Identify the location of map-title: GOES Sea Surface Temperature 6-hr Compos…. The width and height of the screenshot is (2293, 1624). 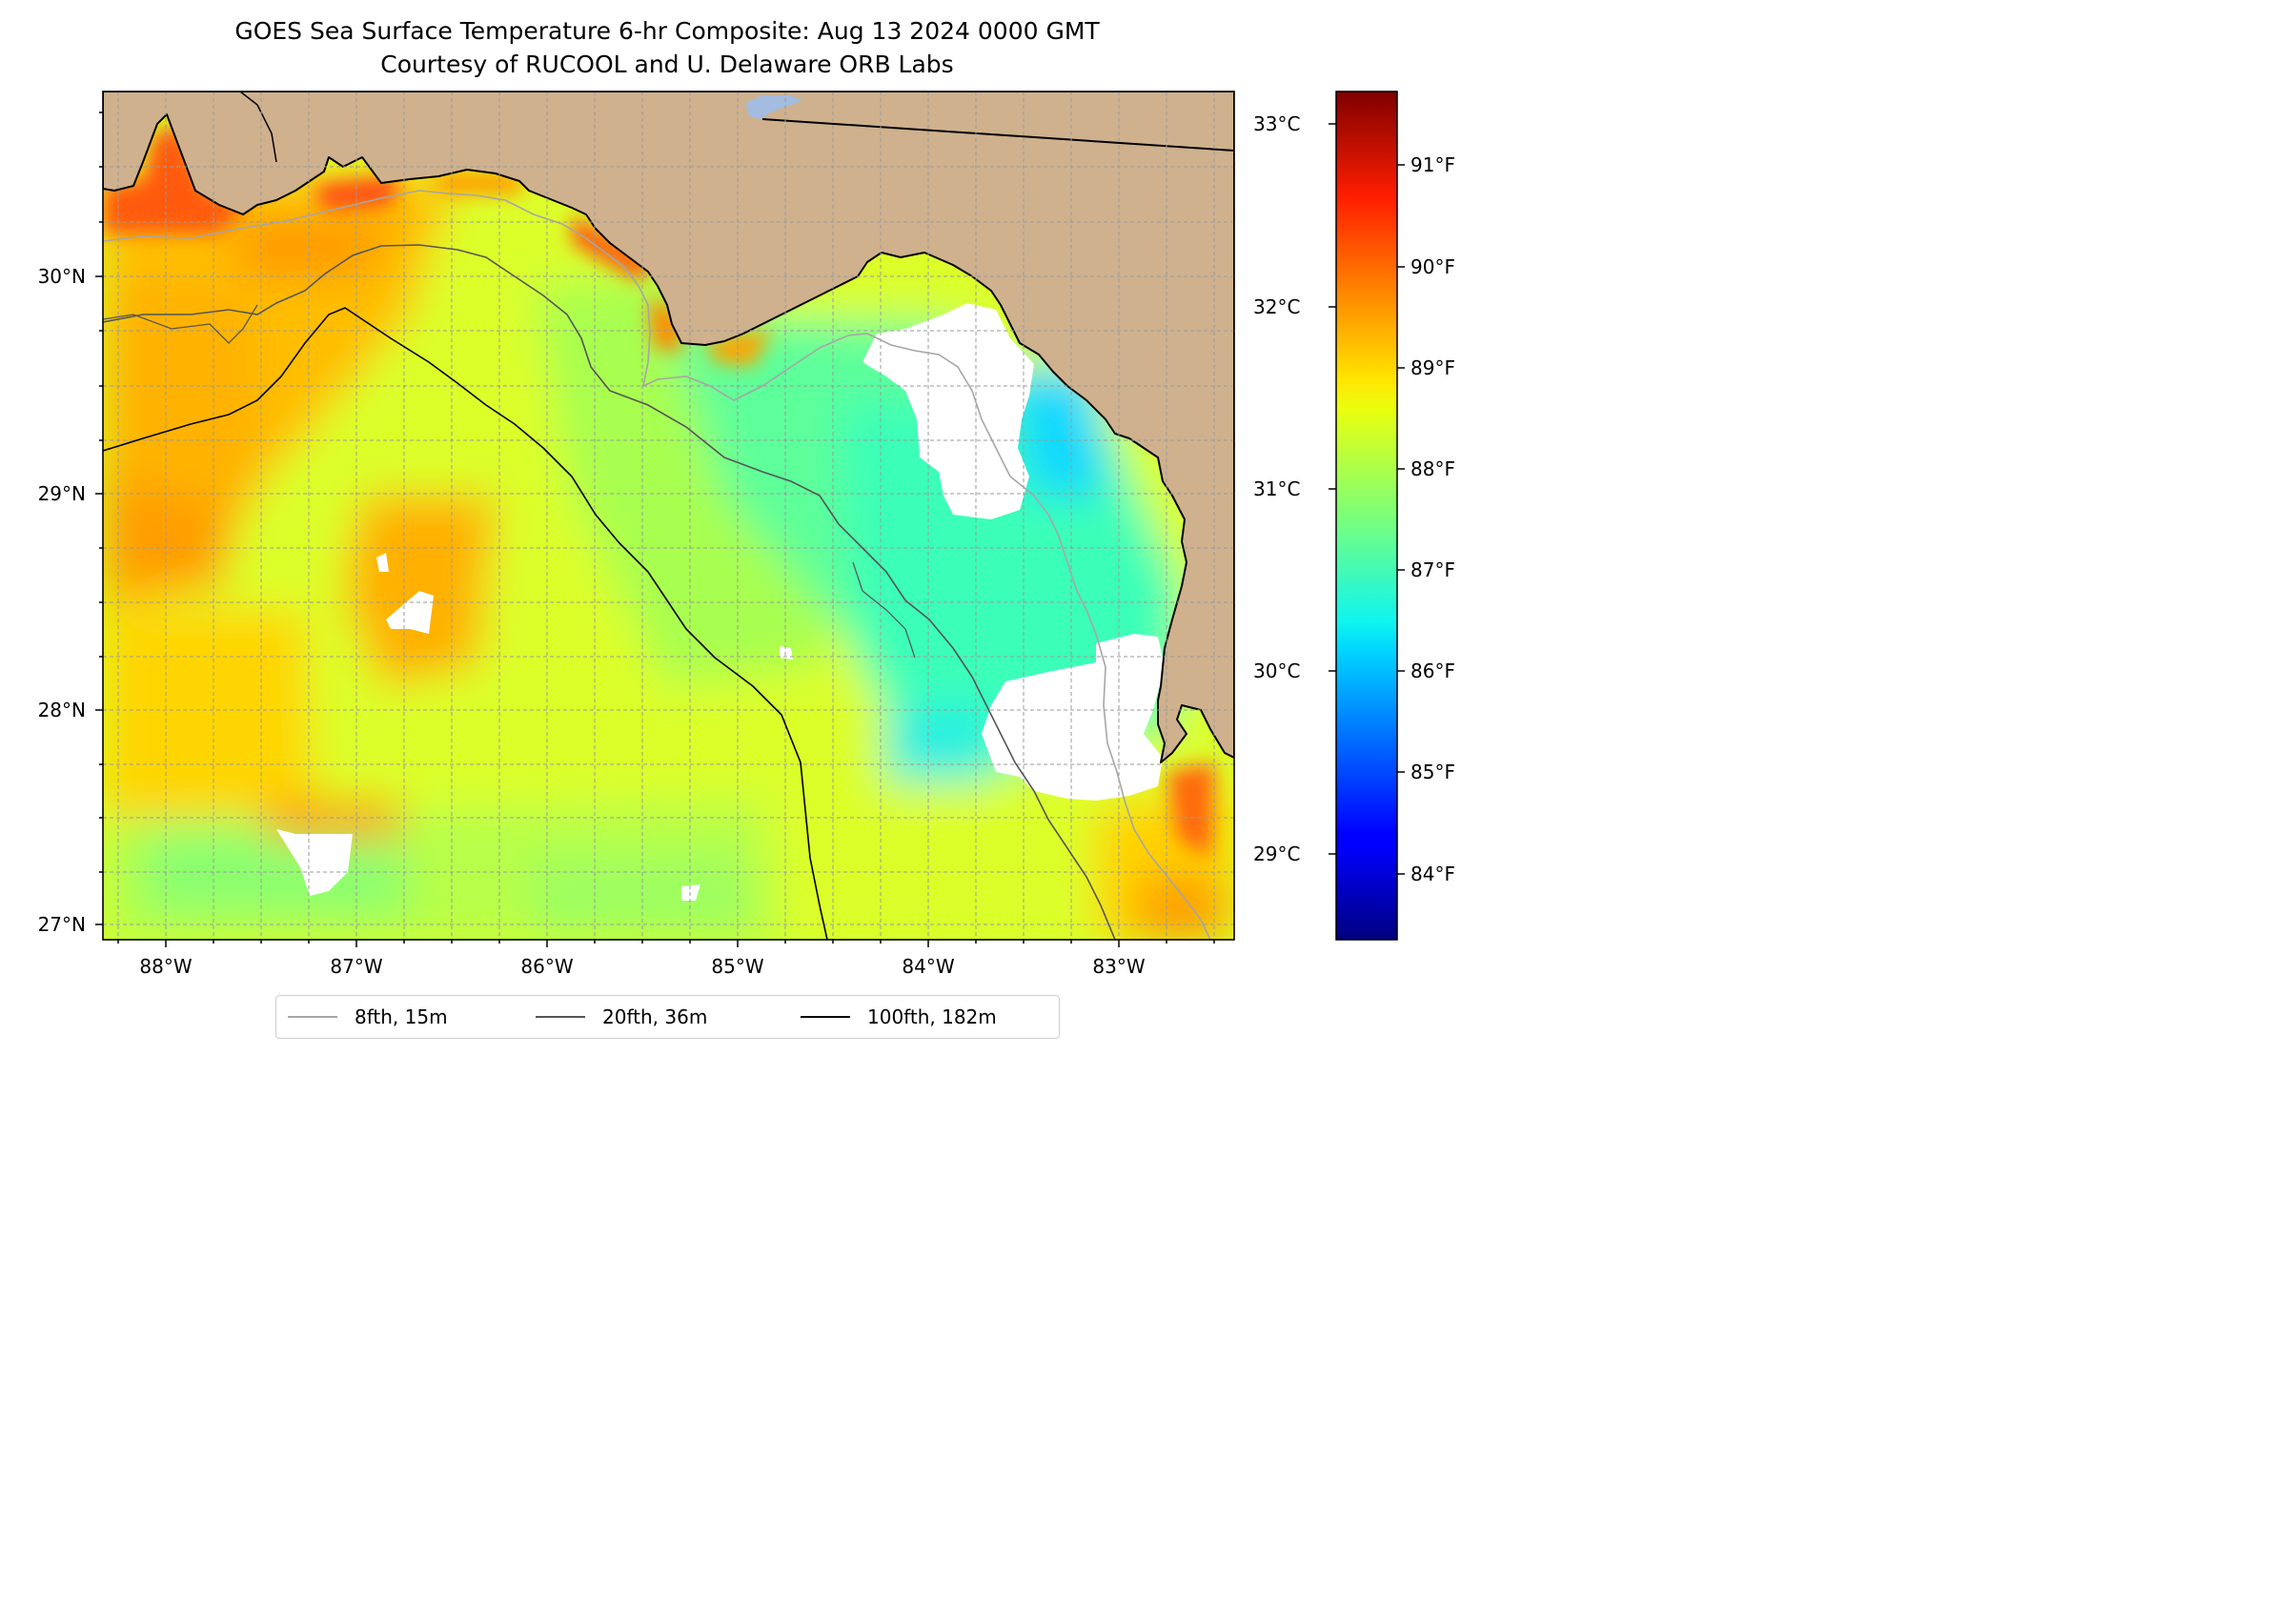
(667, 31).